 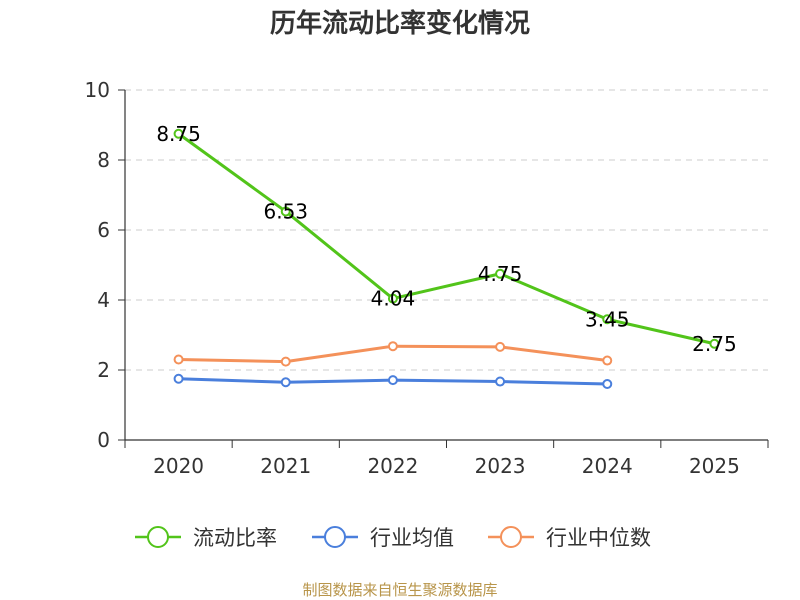 I want to click on data-label-2023: 4.75, so click(x=500, y=274).